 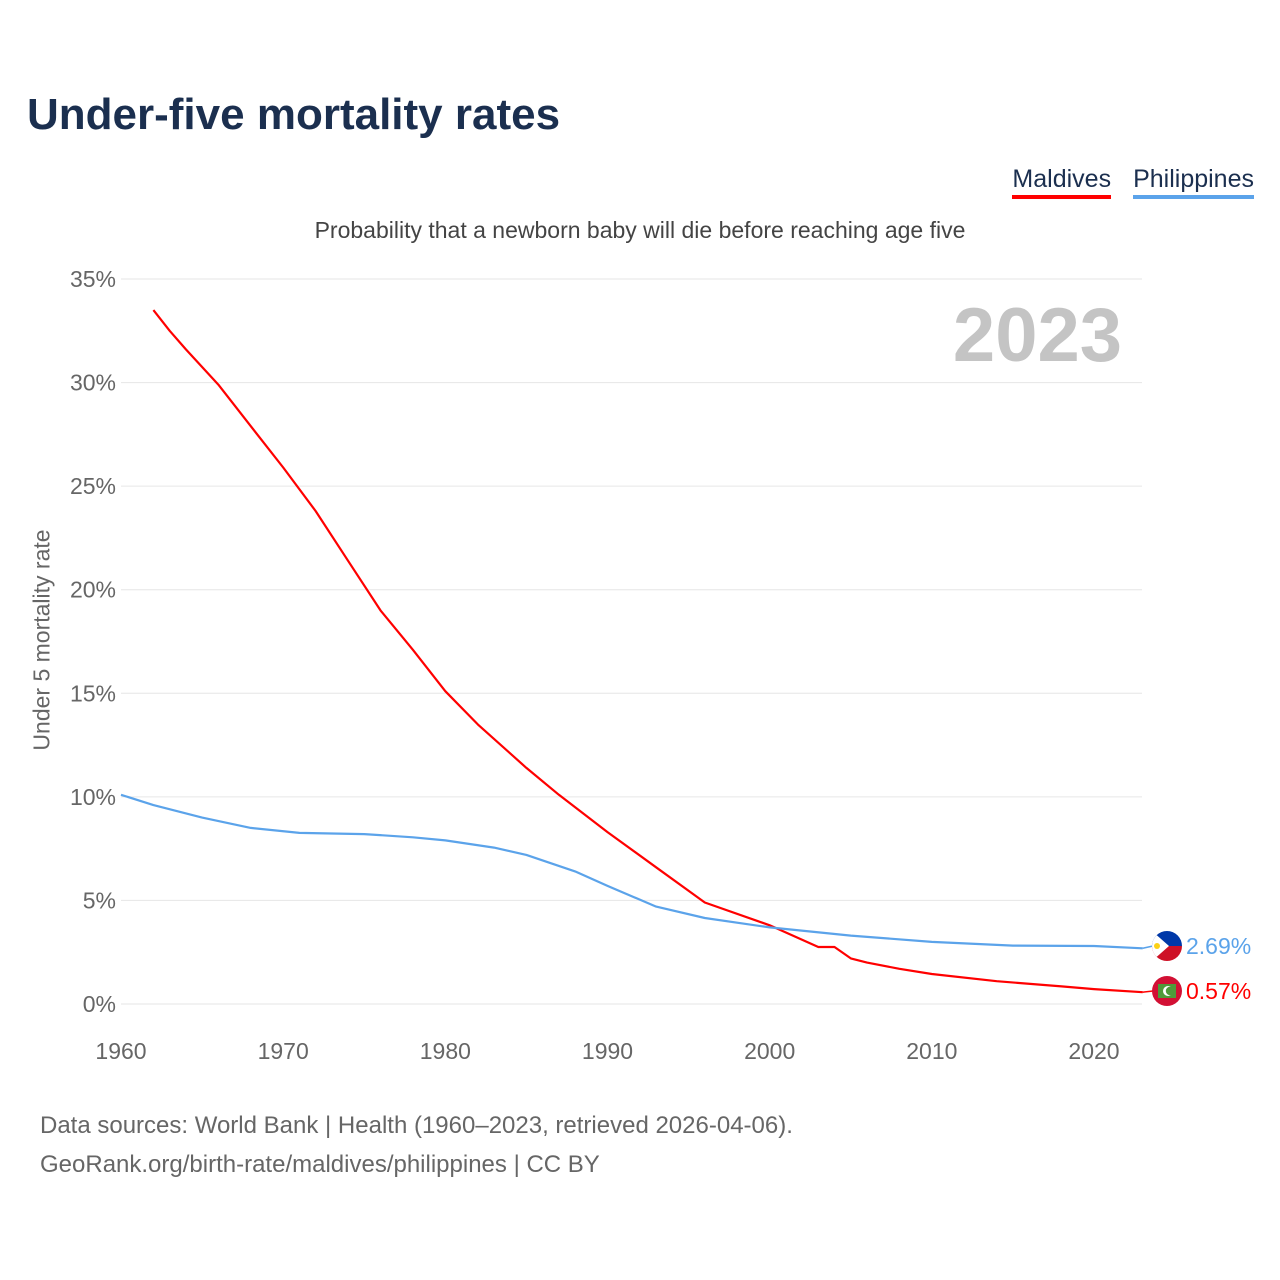 I want to click on end-value-label-philippines: 2.69%, so click(x=1218, y=946).